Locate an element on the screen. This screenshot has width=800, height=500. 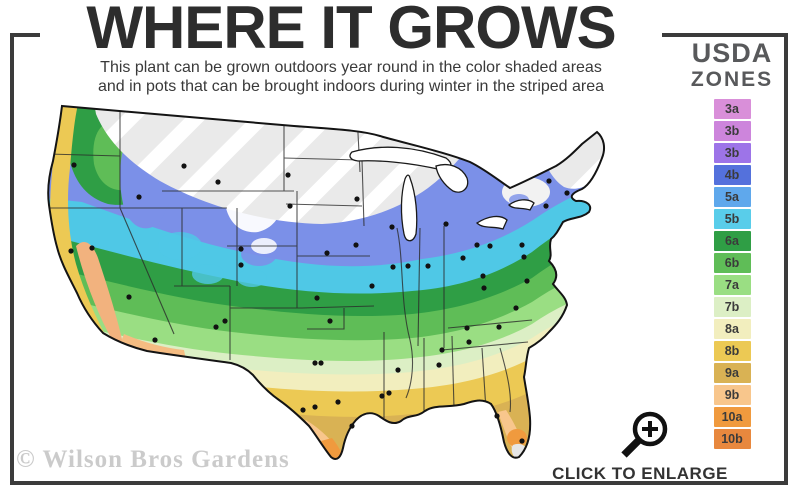
watermark: © Wilson Bros Gardens is located at coordinates (153, 459).